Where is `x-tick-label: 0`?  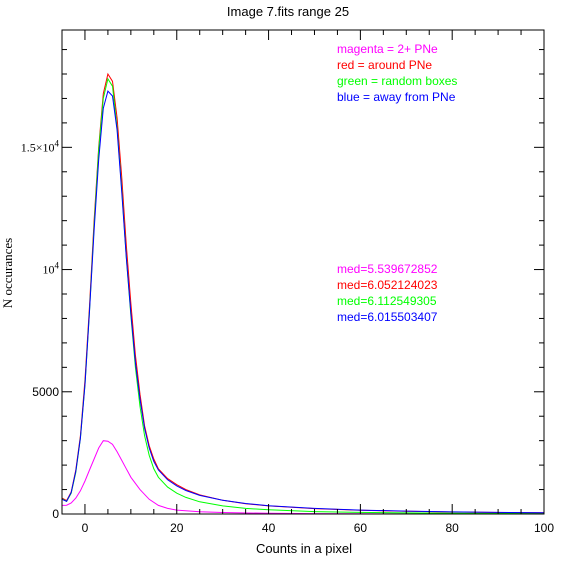
x-tick-label: 0 is located at coordinates (85, 528).